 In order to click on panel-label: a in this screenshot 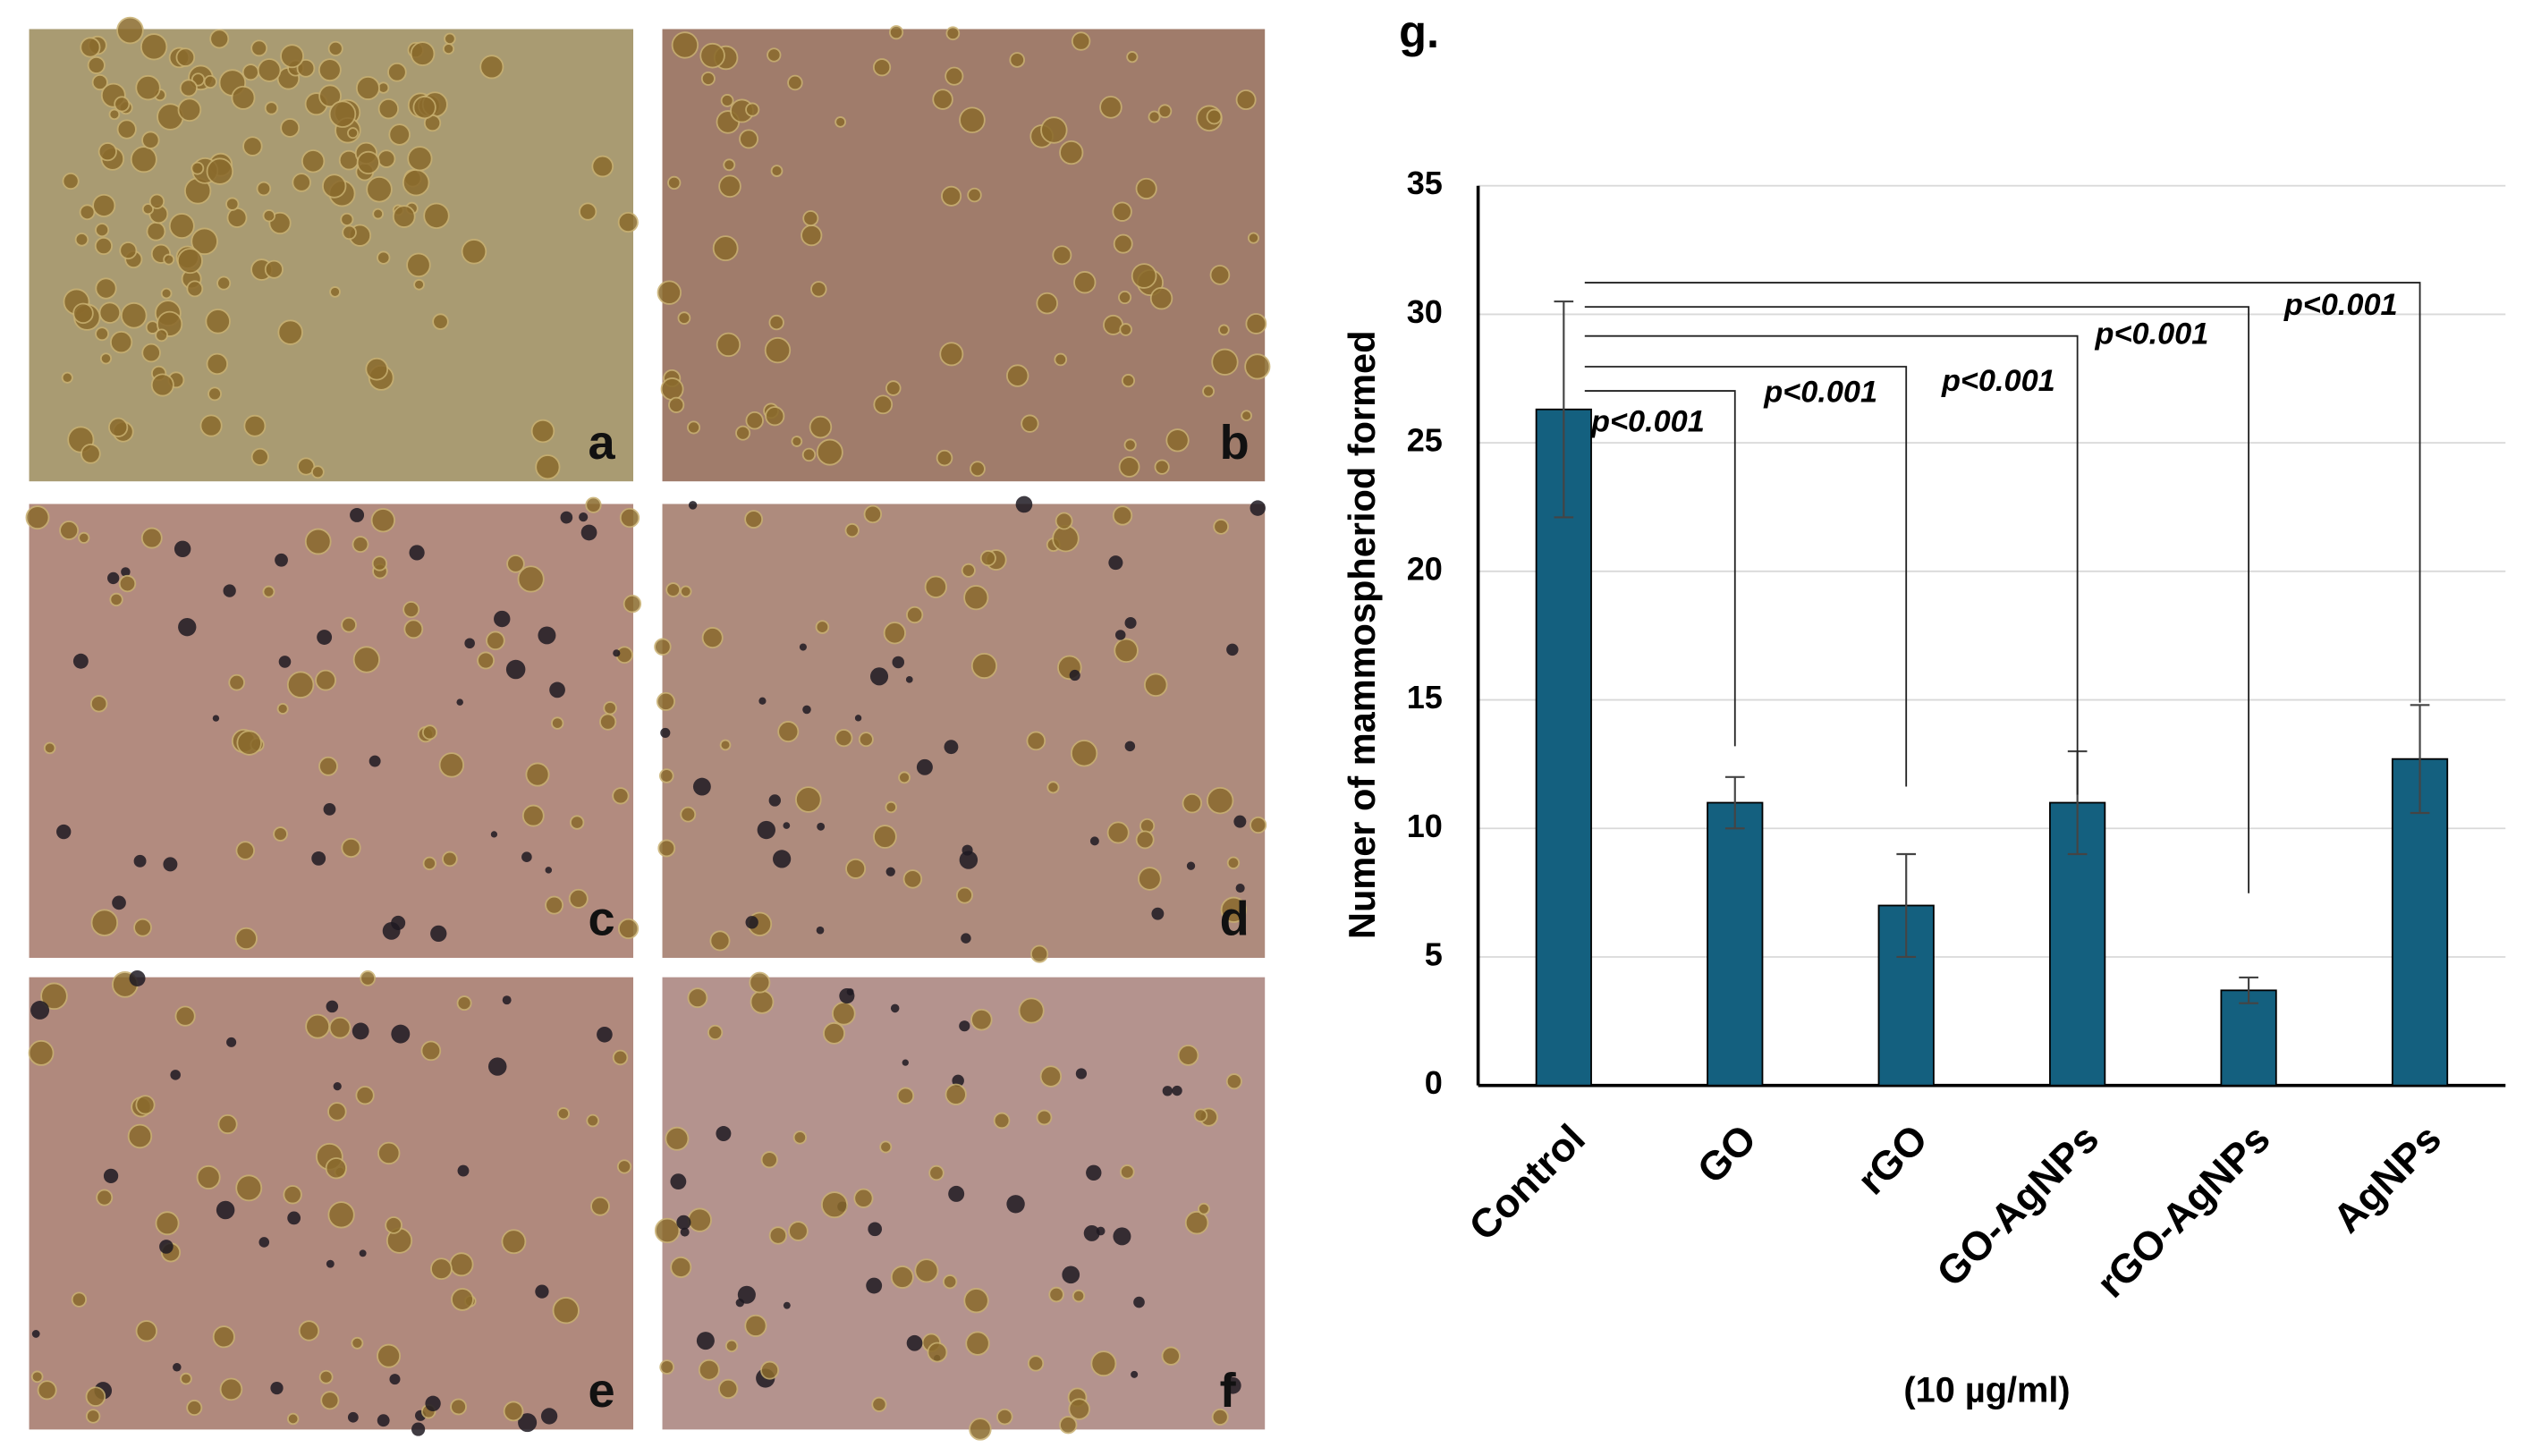, I will do `click(601, 443)`.